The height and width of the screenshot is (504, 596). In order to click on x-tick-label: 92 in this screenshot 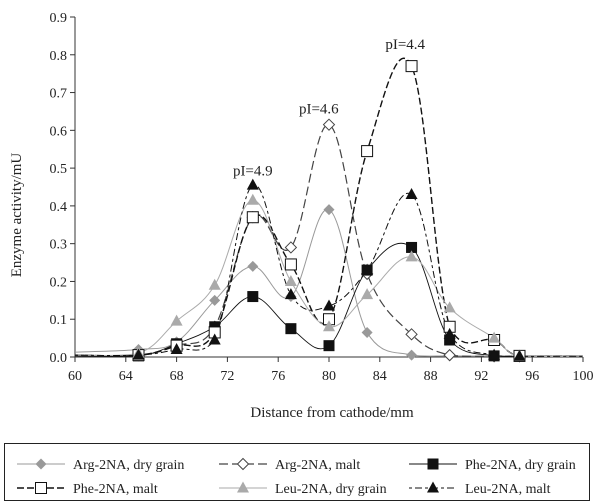, I will do `click(481, 376)`.